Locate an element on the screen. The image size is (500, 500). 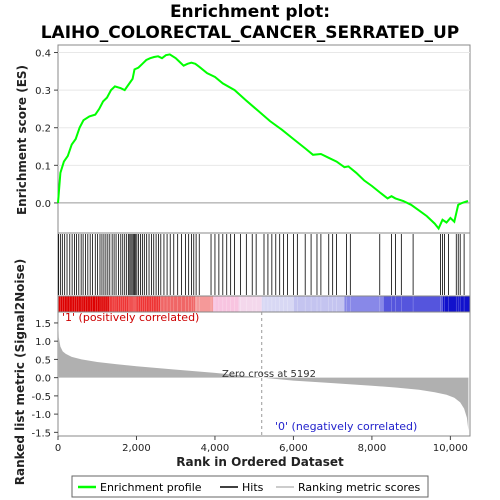
metric-tick-label: 1.5 is located at coordinates (43, 324).